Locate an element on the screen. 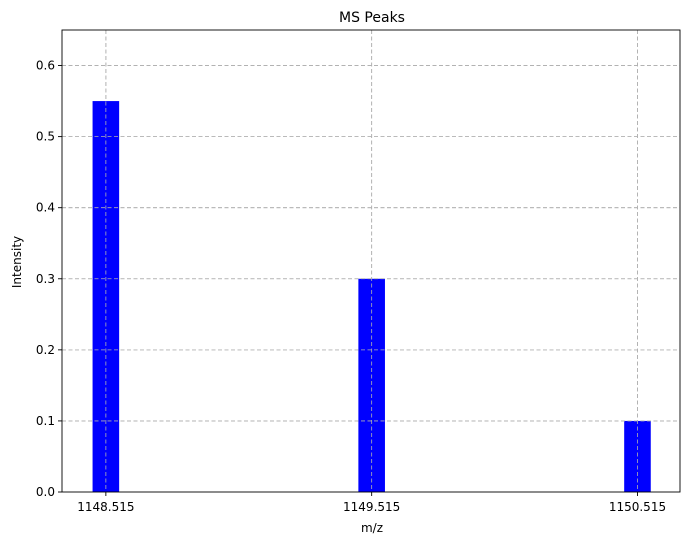 The height and width of the screenshot is (549, 691). y-tick-label: 0.4 is located at coordinates (45, 208).